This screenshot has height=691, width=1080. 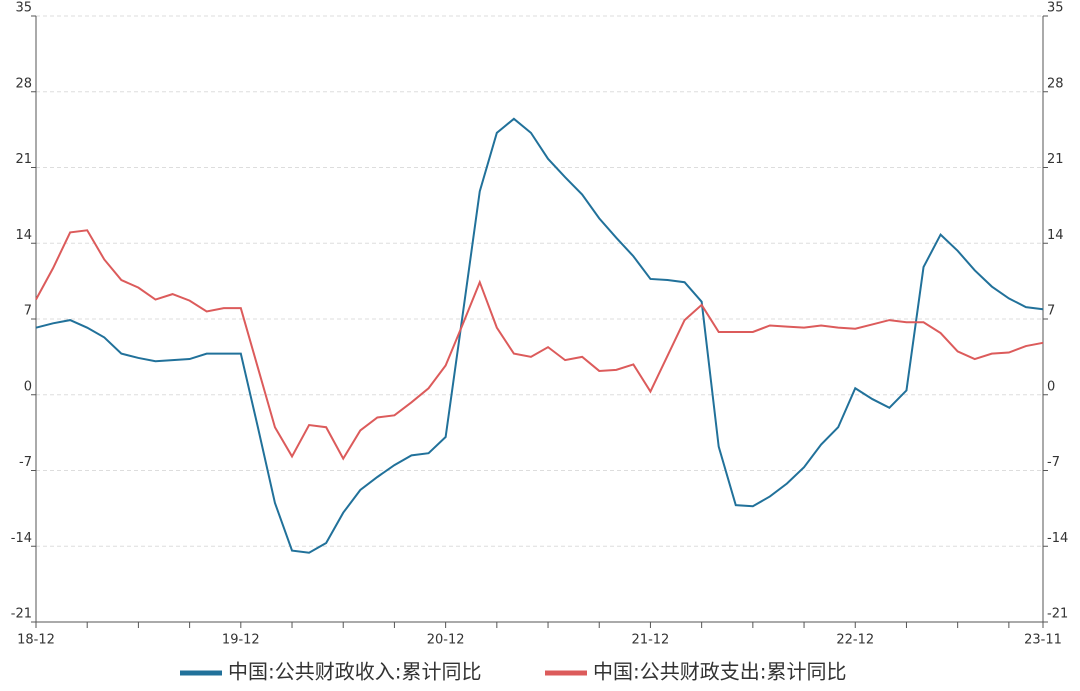 I want to click on x-tick-label: 22-12, so click(x=855, y=640).